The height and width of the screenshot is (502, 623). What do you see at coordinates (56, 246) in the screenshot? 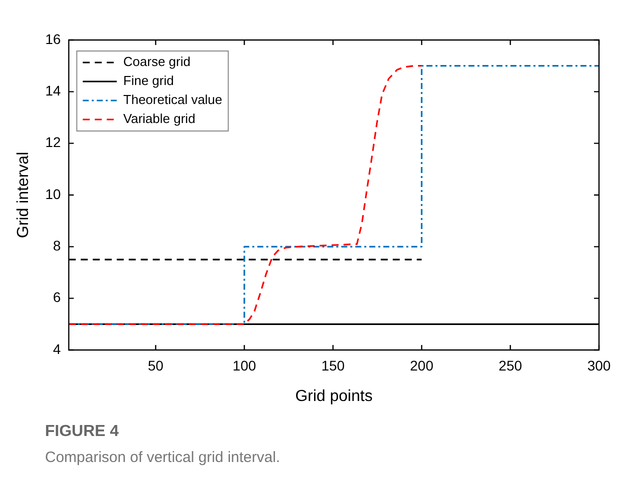
I see `y-tick-label: 8` at bounding box center [56, 246].